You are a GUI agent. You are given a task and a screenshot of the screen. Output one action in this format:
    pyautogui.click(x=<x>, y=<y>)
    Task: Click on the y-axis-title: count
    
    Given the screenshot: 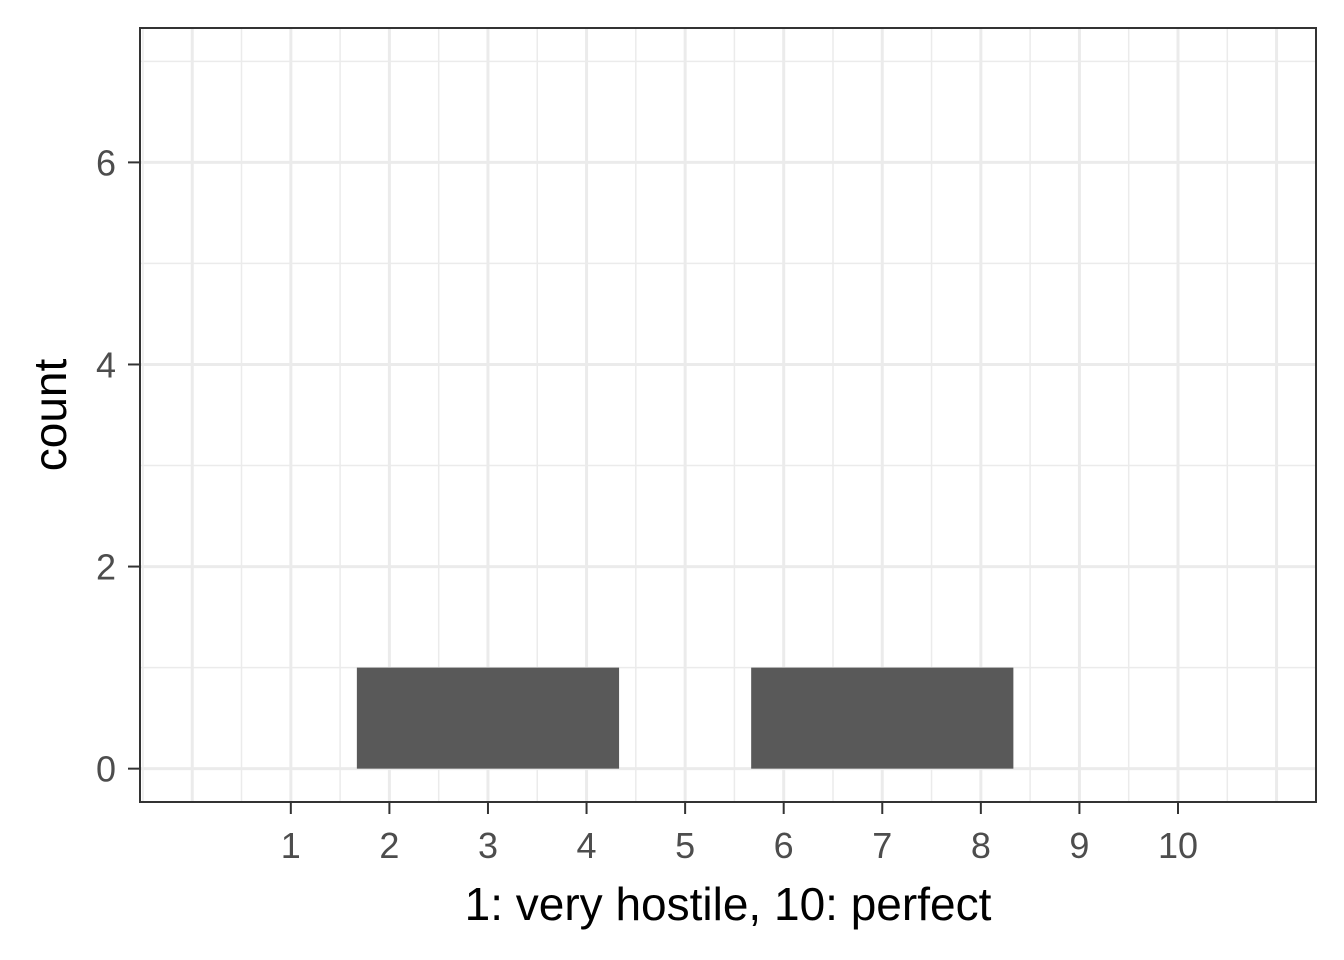 What is the action you would take?
    pyautogui.click(x=50, y=415)
    